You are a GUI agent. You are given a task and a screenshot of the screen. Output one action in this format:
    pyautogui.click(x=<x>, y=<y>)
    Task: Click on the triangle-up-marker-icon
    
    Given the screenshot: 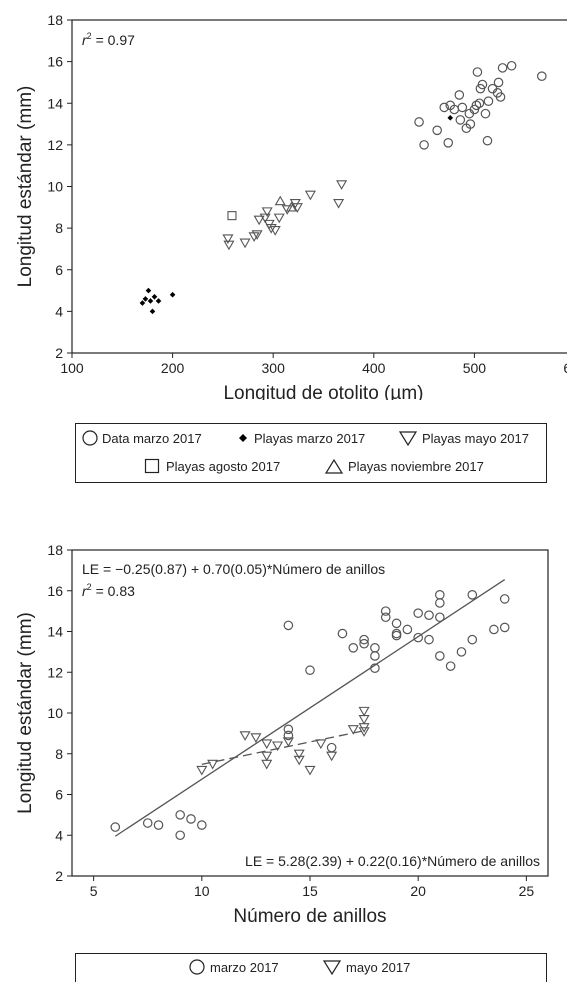 What is the action you would take?
    pyautogui.click(x=334, y=466)
    